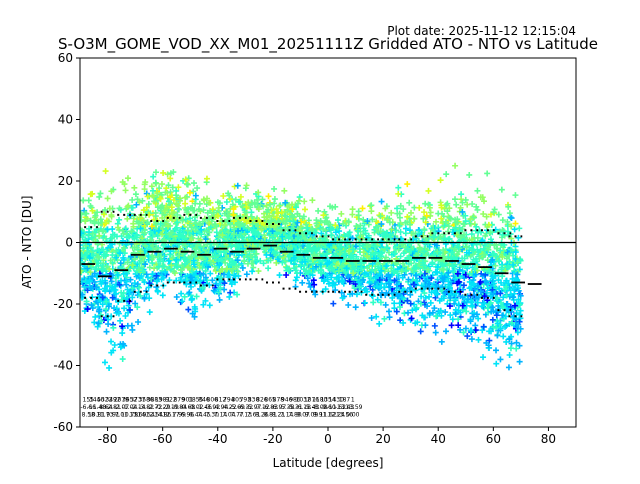  Describe the element at coordinates (327, 415) in the screenshot. I see `annotation-row3: 11.62` at that location.